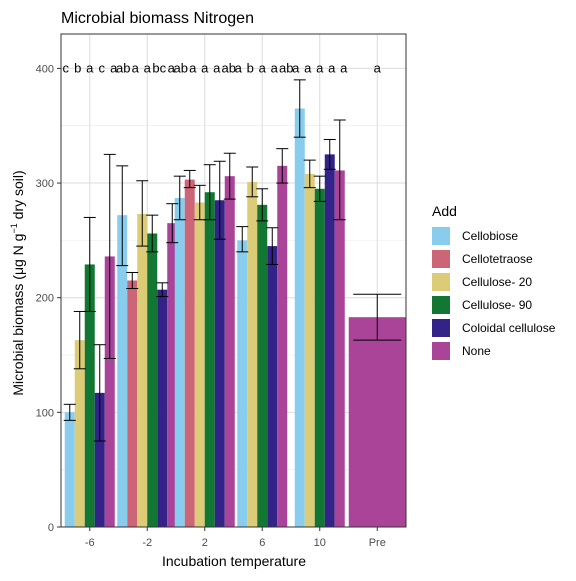  Describe the element at coordinates (122, 216) in the screenshot. I see `error-bar-cellobiose--2` at that location.